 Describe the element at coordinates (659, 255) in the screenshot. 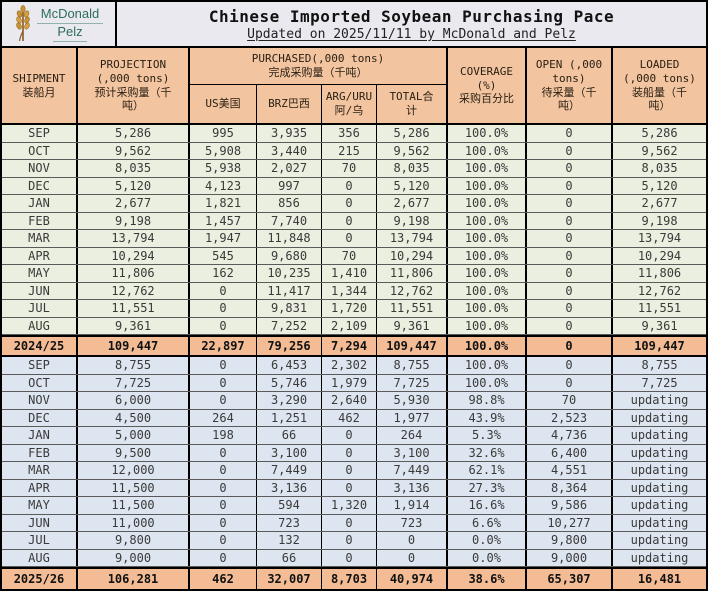

I see `value-cell: 10,294` at that location.